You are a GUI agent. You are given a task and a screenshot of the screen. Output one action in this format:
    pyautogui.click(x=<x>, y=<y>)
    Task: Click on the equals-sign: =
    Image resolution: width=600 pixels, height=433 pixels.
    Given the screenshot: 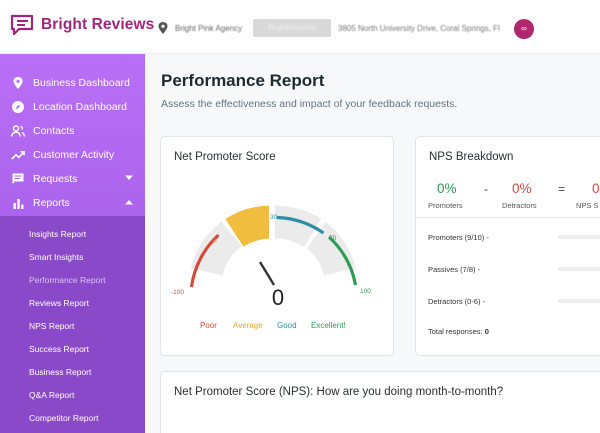 What is the action you would take?
    pyautogui.click(x=562, y=189)
    